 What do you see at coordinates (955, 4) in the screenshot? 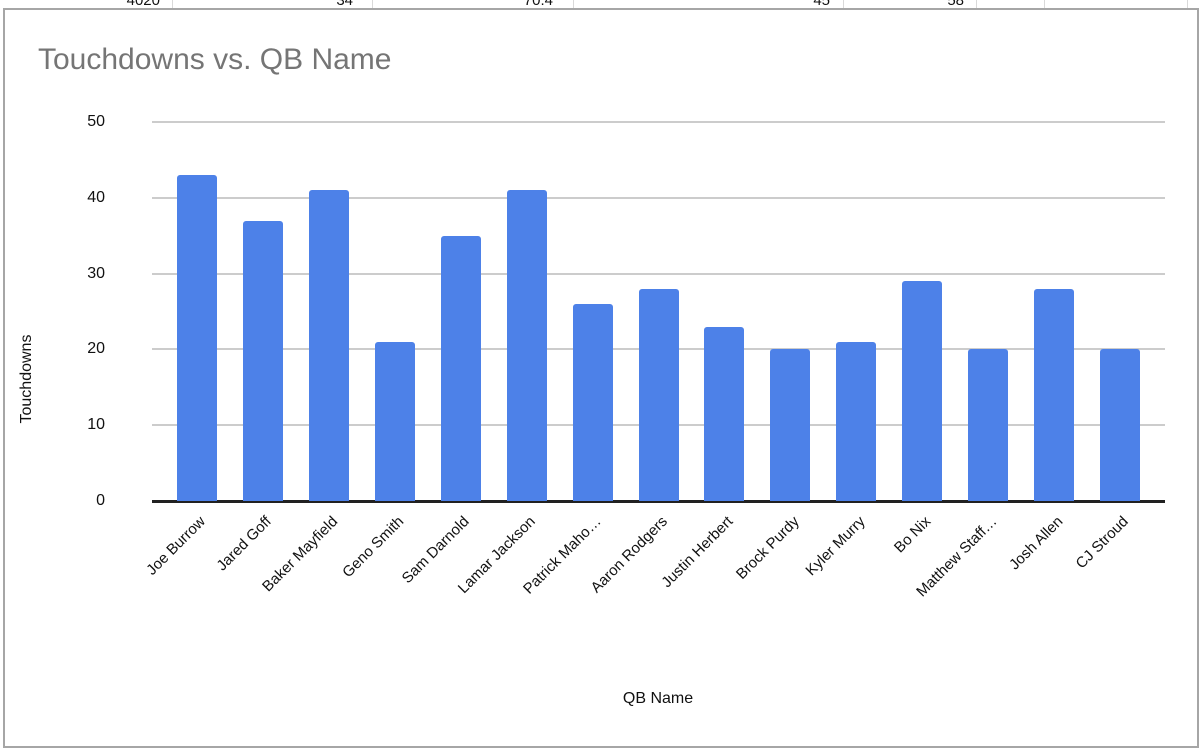
I see `cell-value: 58` at bounding box center [955, 4].